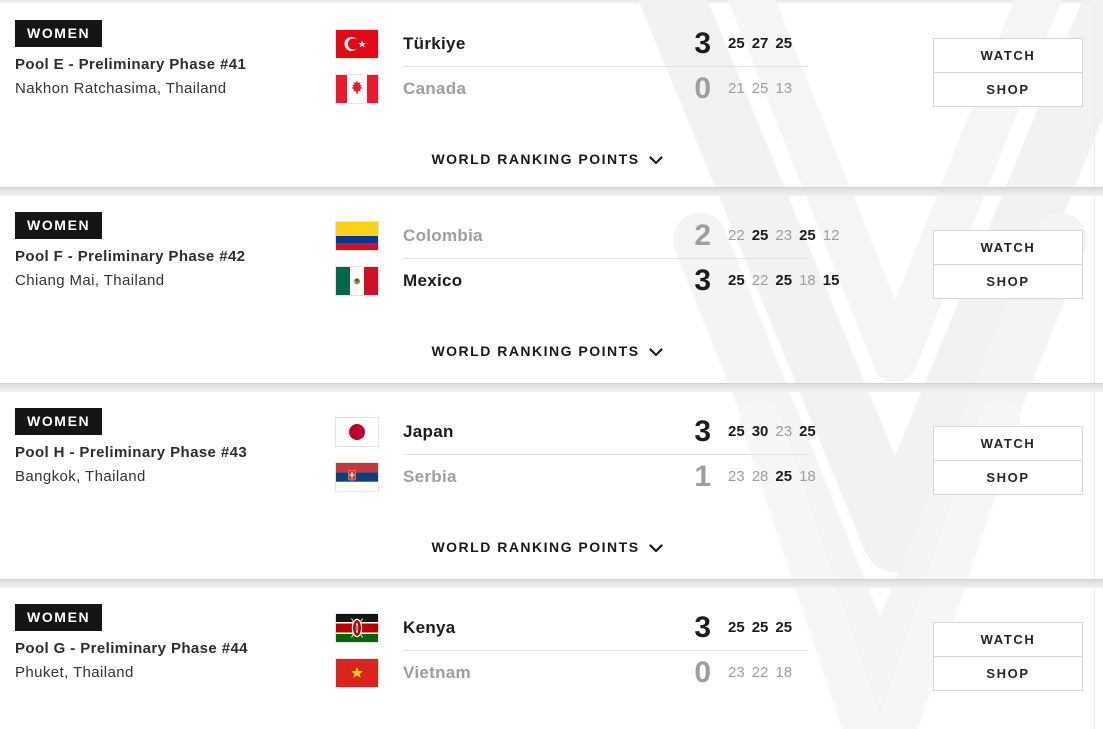 The image size is (1103, 729). I want to click on team-row: Türkiye 3 25 27 25, so click(598, 44).